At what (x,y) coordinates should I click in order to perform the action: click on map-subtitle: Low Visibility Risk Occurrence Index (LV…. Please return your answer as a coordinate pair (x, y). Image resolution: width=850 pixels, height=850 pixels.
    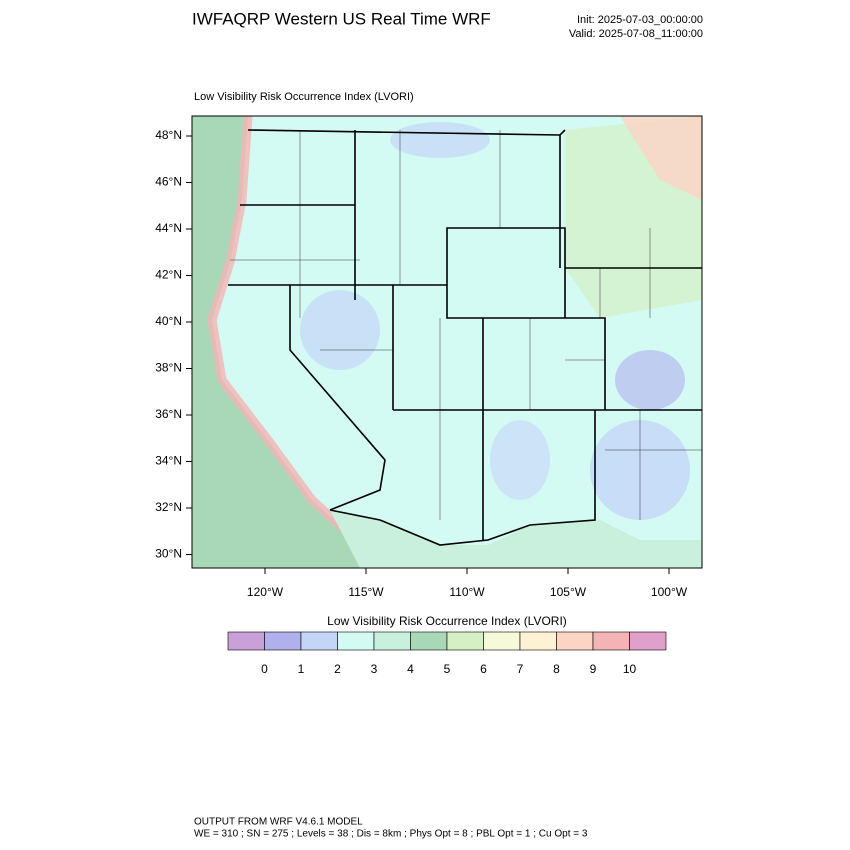
    Looking at the image, I should click on (304, 97).